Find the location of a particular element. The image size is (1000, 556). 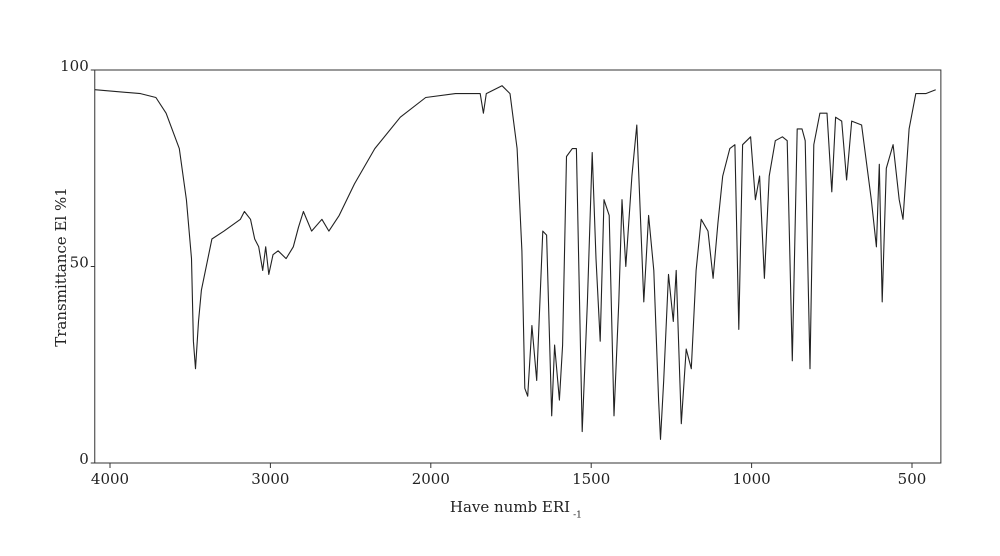

x-tick-label: 3000 is located at coordinates (270, 479).